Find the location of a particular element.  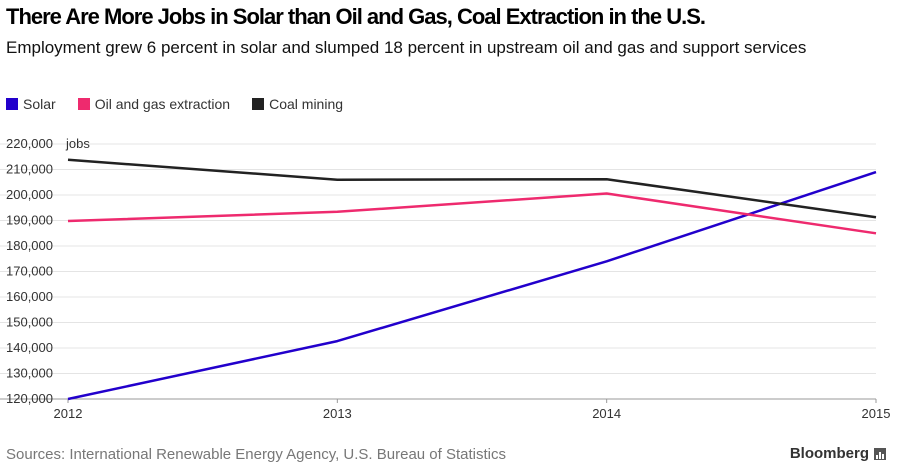

y-tick-label: 160,000 is located at coordinates (29, 296).